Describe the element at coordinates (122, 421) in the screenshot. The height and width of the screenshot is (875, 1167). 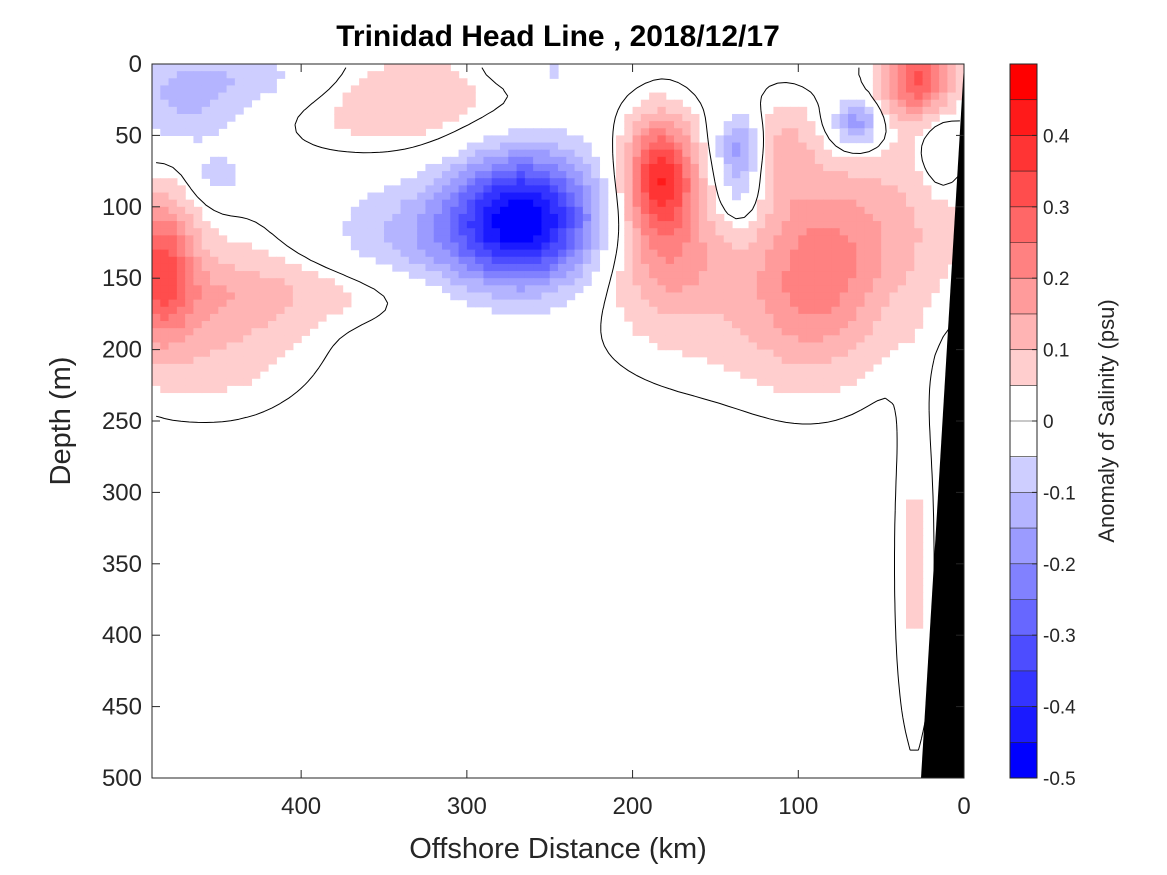
I see `y-tick-label: 250` at that location.